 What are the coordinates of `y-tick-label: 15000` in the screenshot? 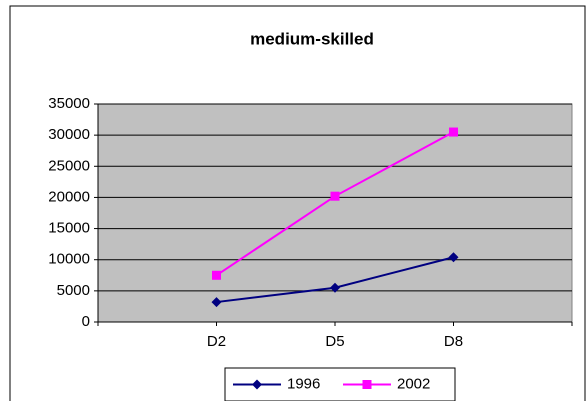 It's located at (69, 228).